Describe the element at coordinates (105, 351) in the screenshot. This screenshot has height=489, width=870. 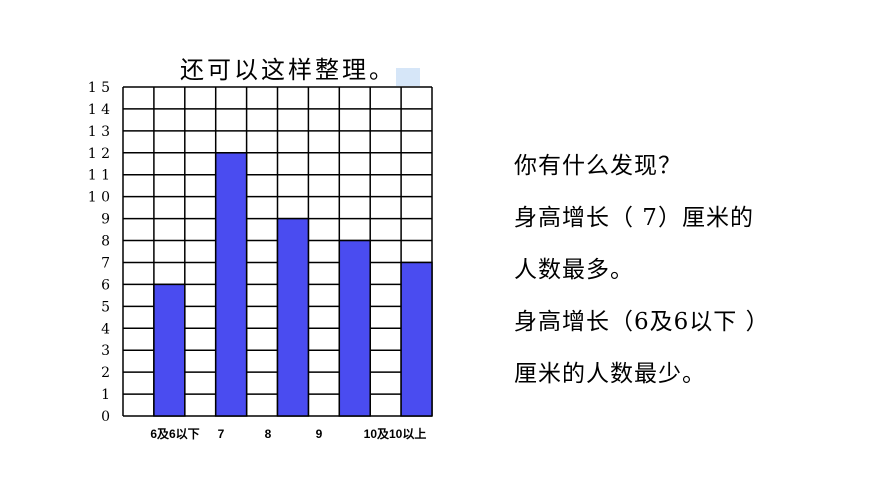
I see `y-tick-label: 3` at that location.